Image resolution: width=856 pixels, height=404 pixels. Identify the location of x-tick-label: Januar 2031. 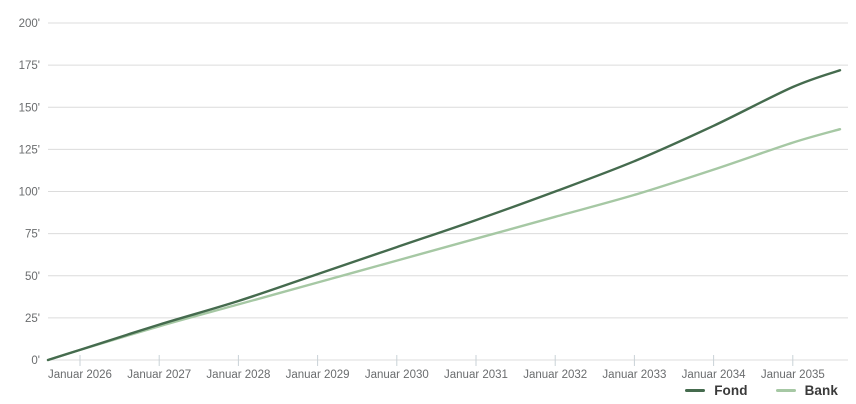
(476, 375).